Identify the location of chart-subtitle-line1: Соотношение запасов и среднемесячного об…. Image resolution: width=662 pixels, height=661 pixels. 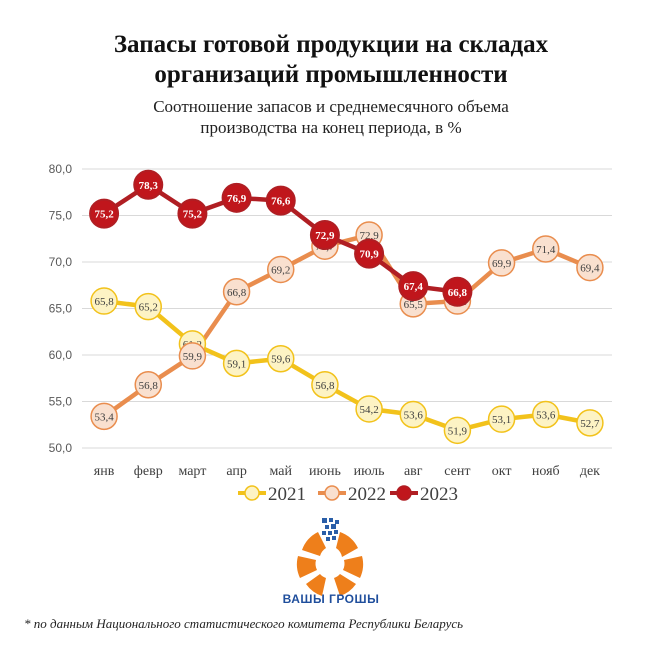
(331, 106).